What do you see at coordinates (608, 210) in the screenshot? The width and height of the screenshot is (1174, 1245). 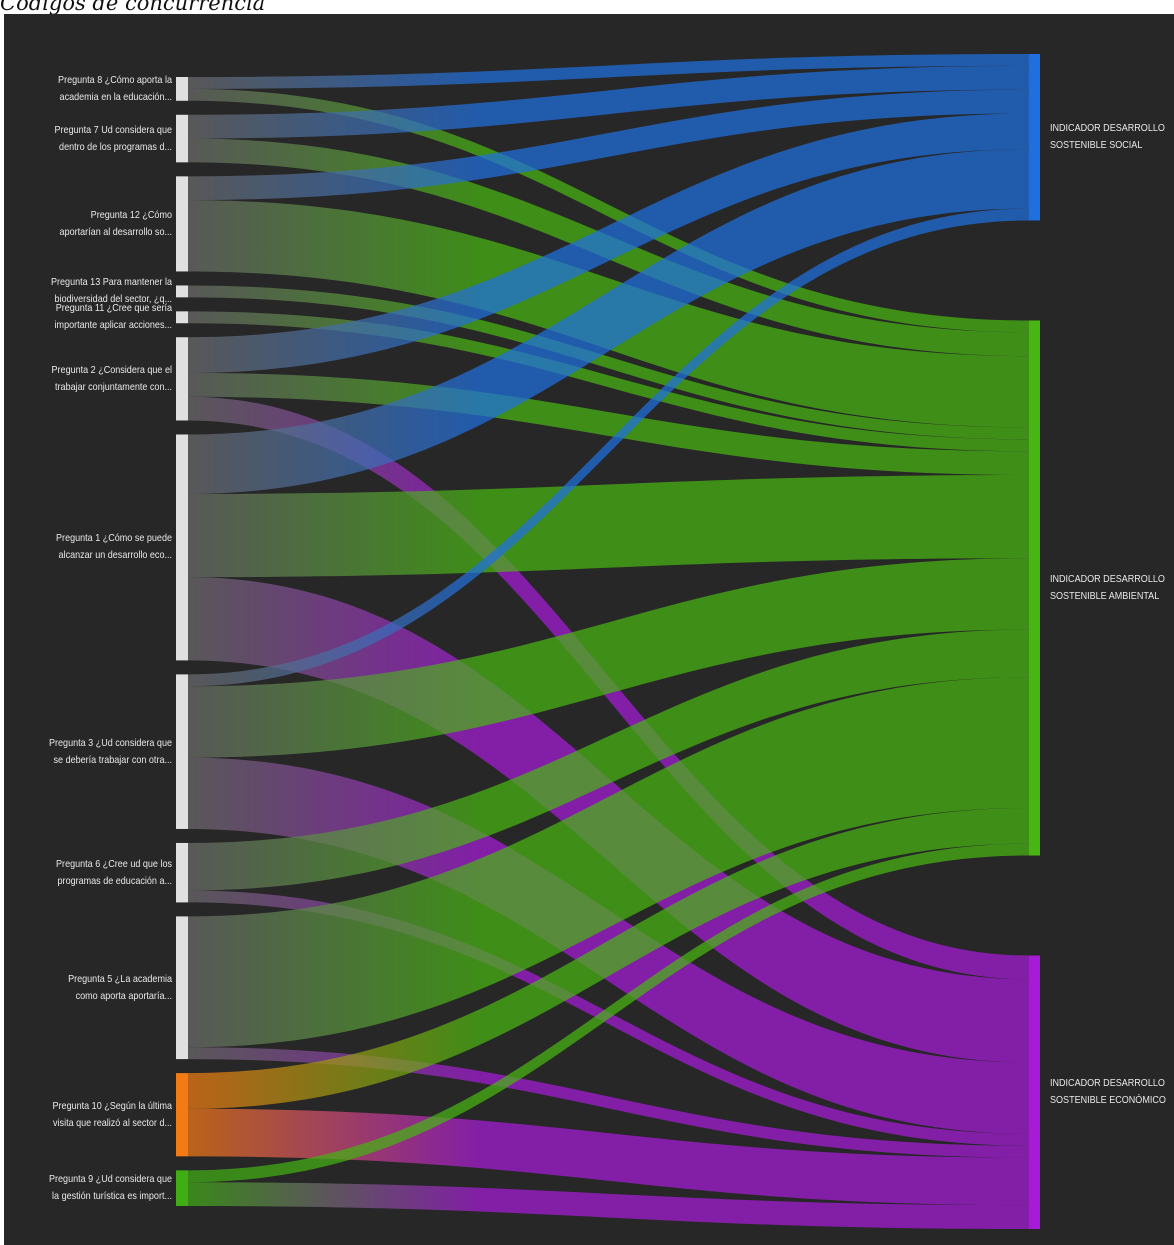 I see `link-p8-amb` at bounding box center [608, 210].